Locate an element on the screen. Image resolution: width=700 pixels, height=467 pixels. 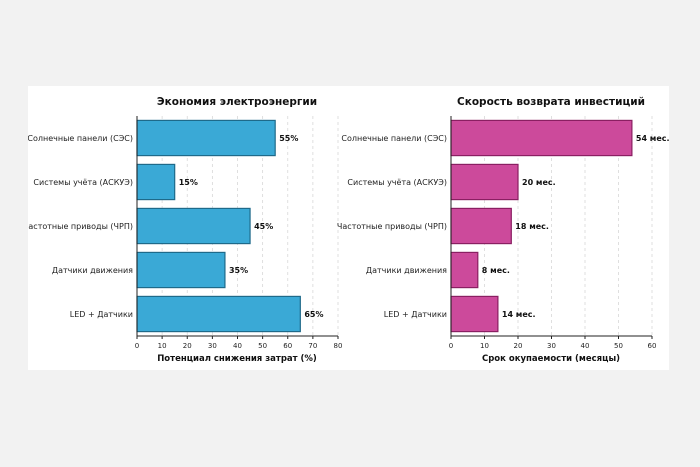
data-label: 15% is located at coordinates (188, 182).